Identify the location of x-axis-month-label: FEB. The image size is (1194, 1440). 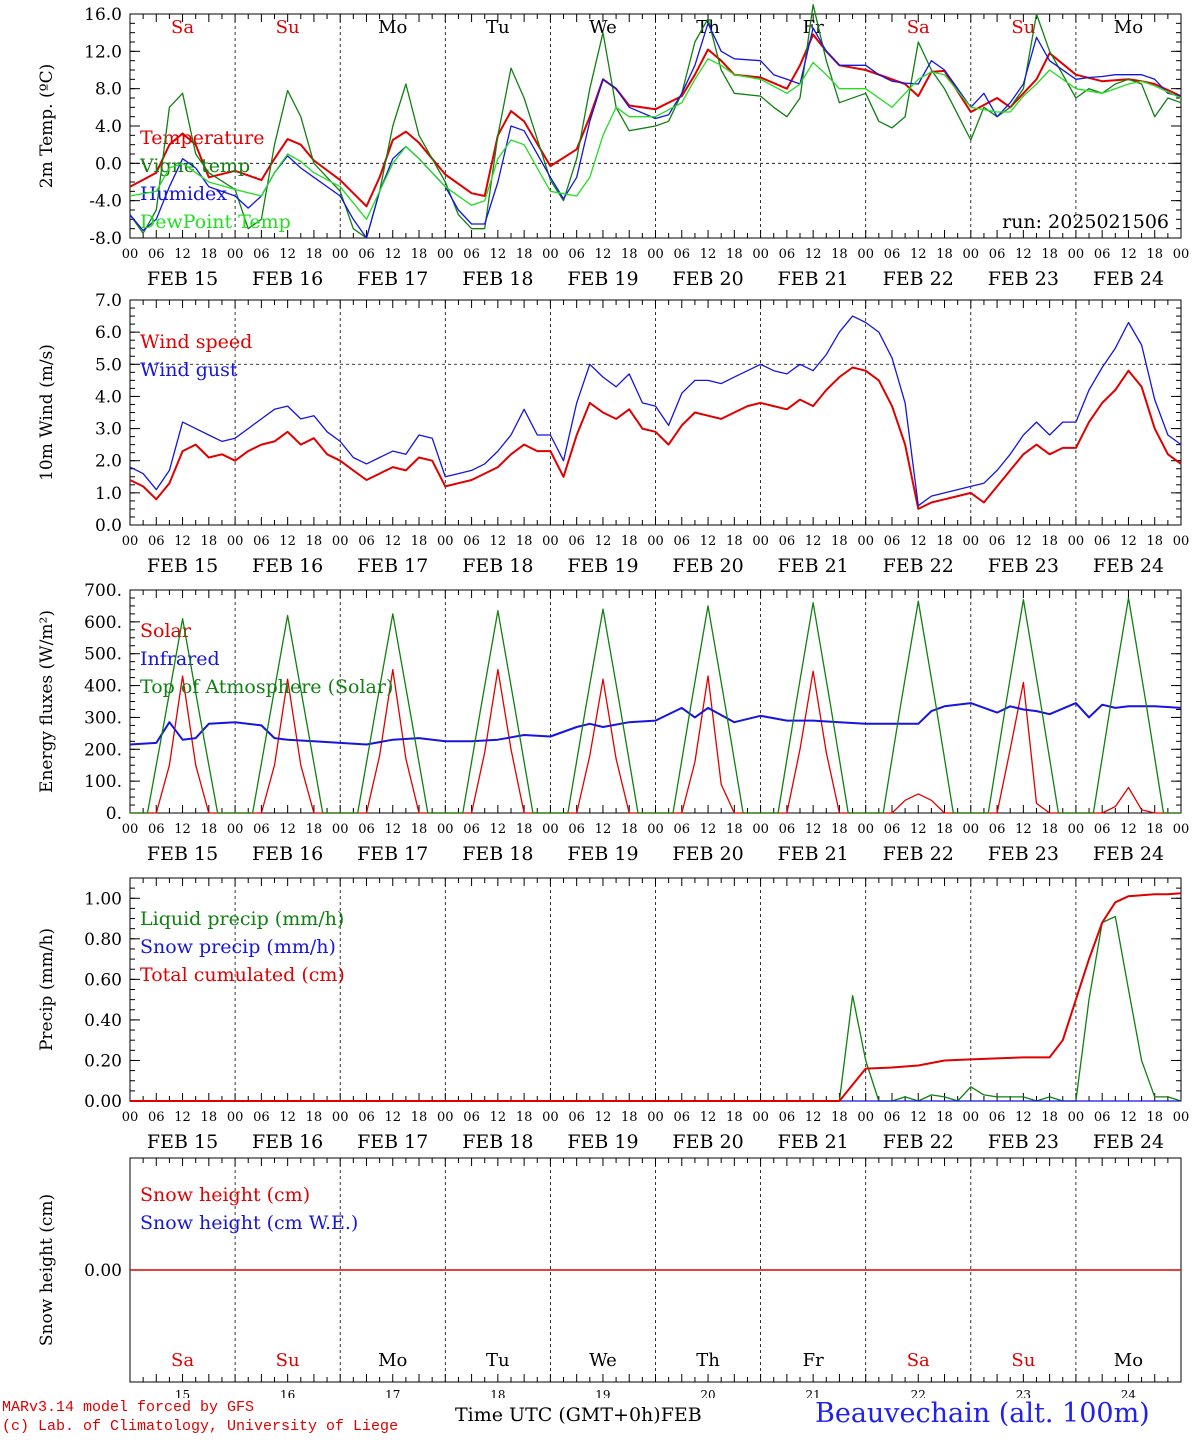
(681, 1415).